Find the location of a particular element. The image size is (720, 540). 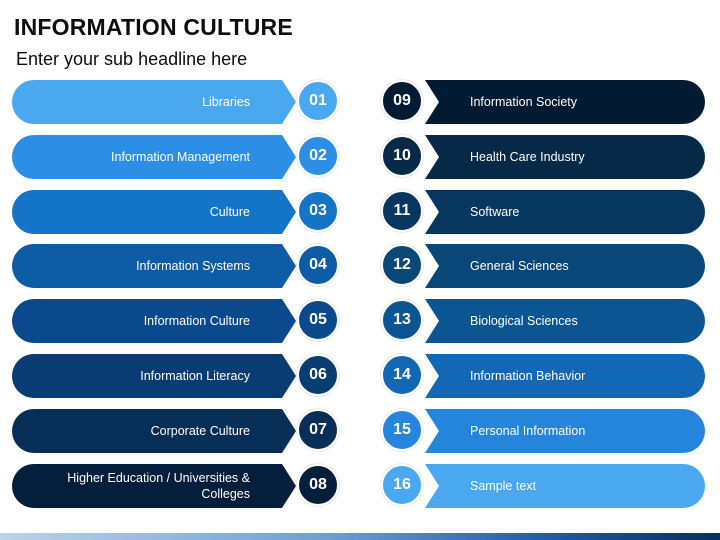

list-item-05: Information Culture 05 is located at coordinates (170, 321).